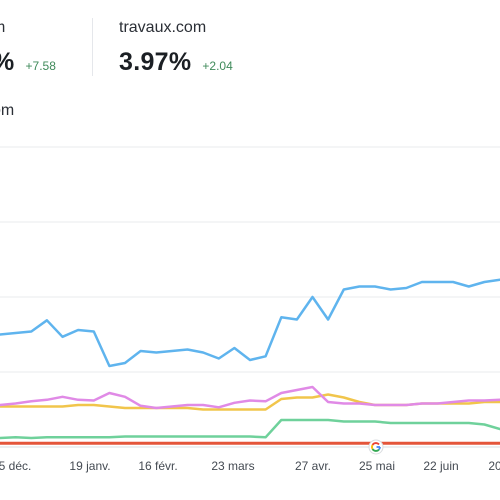  What do you see at coordinates (15, 466) in the screenshot?
I see `x-tick-label: 5 déc.` at bounding box center [15, 466].